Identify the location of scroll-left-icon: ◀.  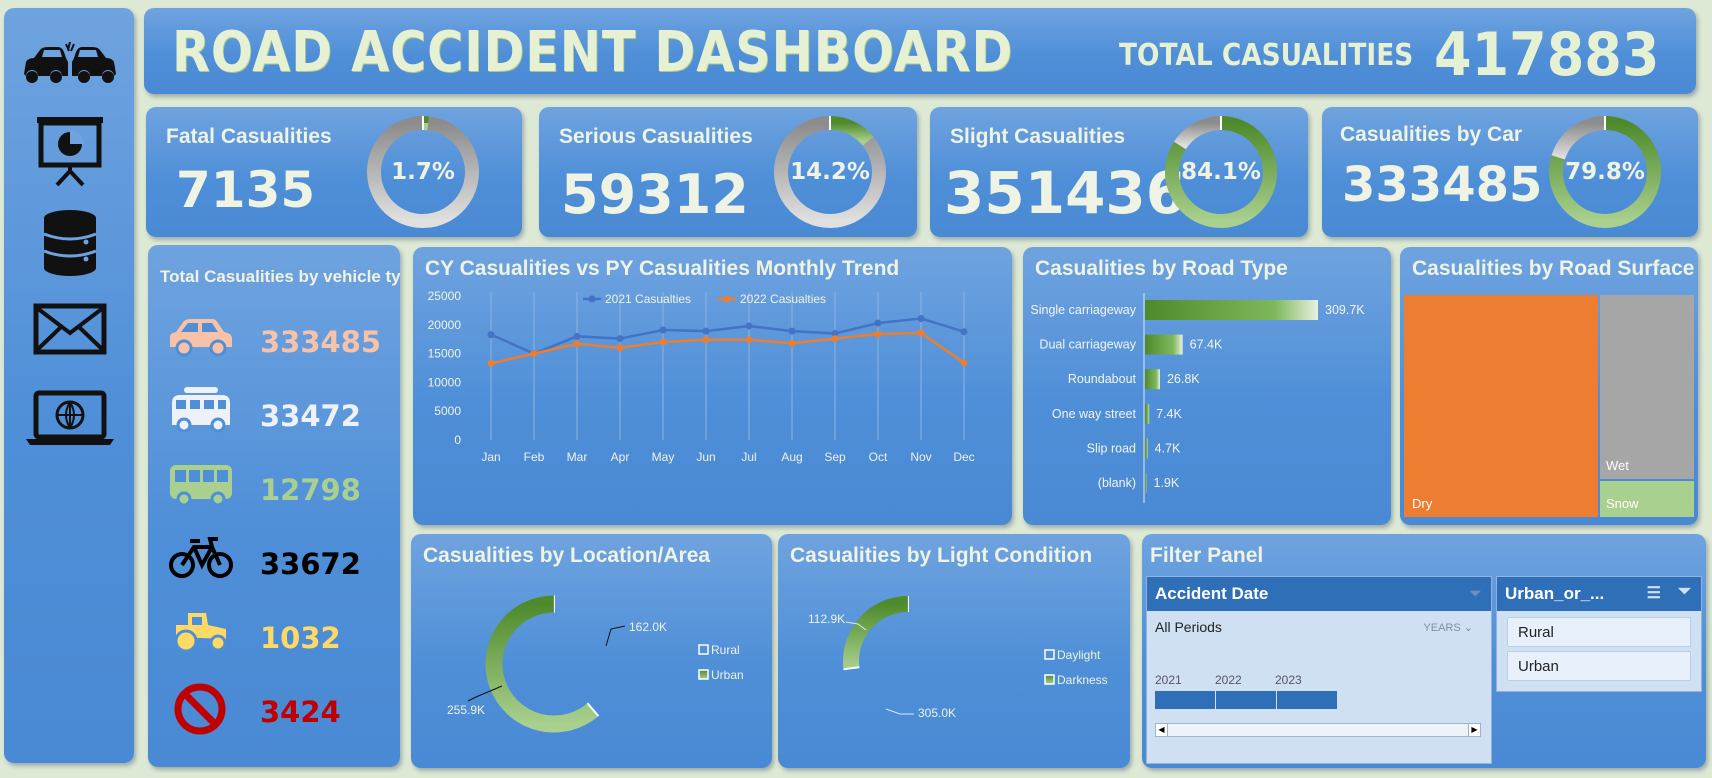
(1162, 730).